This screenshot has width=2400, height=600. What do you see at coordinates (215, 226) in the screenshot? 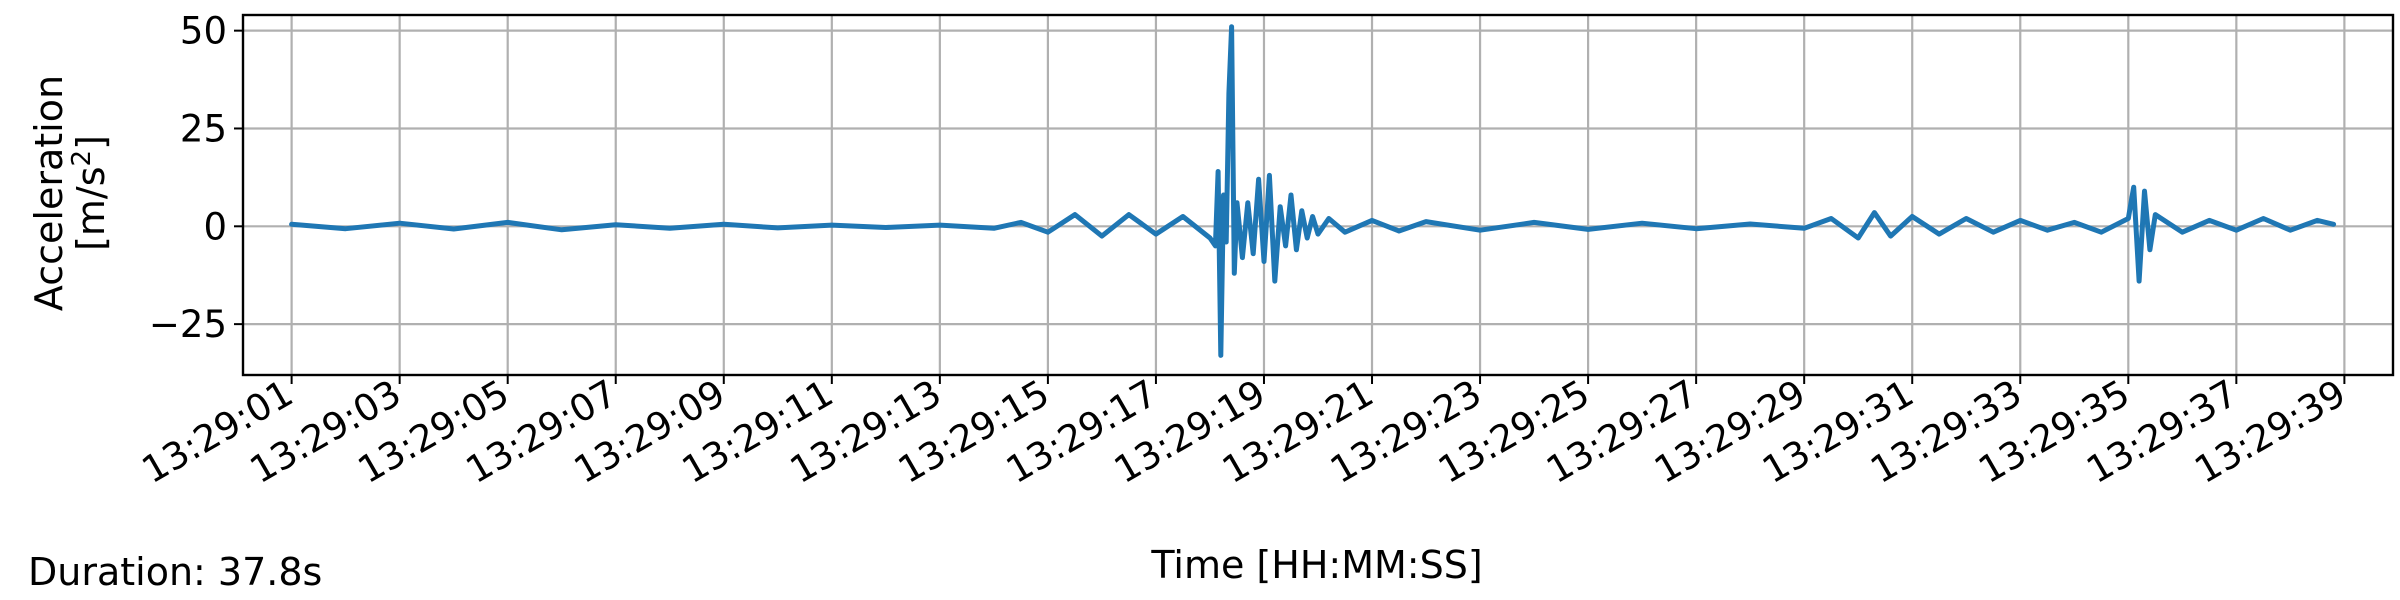
I see `y-tick-label: 0` at bounding box center [215, 226].